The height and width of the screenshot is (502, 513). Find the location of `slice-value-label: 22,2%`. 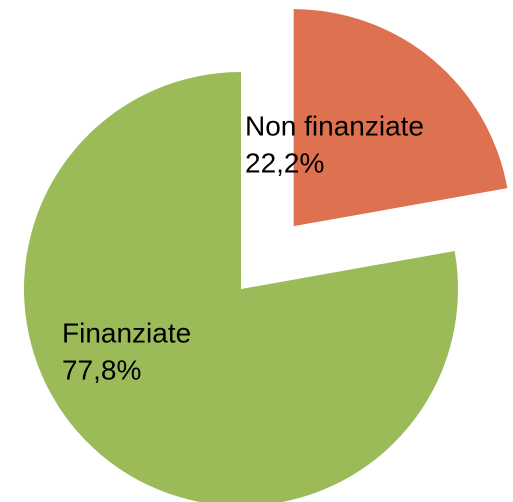

slice-value-label: 22,2% is located at coordinates (284, 162).